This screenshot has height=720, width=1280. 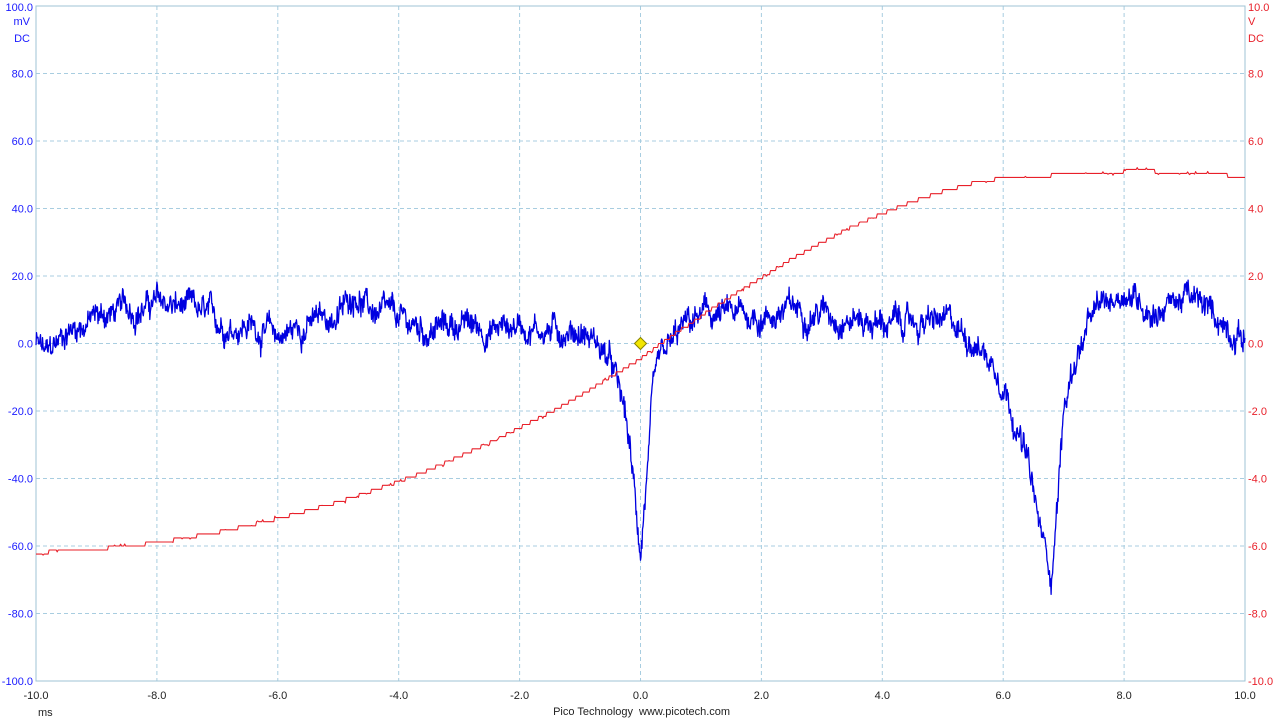 What do you see at coordinates (22, 39) in the screenshot?
I see `left-axis-coupling: DC` at bounding box center [22, 39].